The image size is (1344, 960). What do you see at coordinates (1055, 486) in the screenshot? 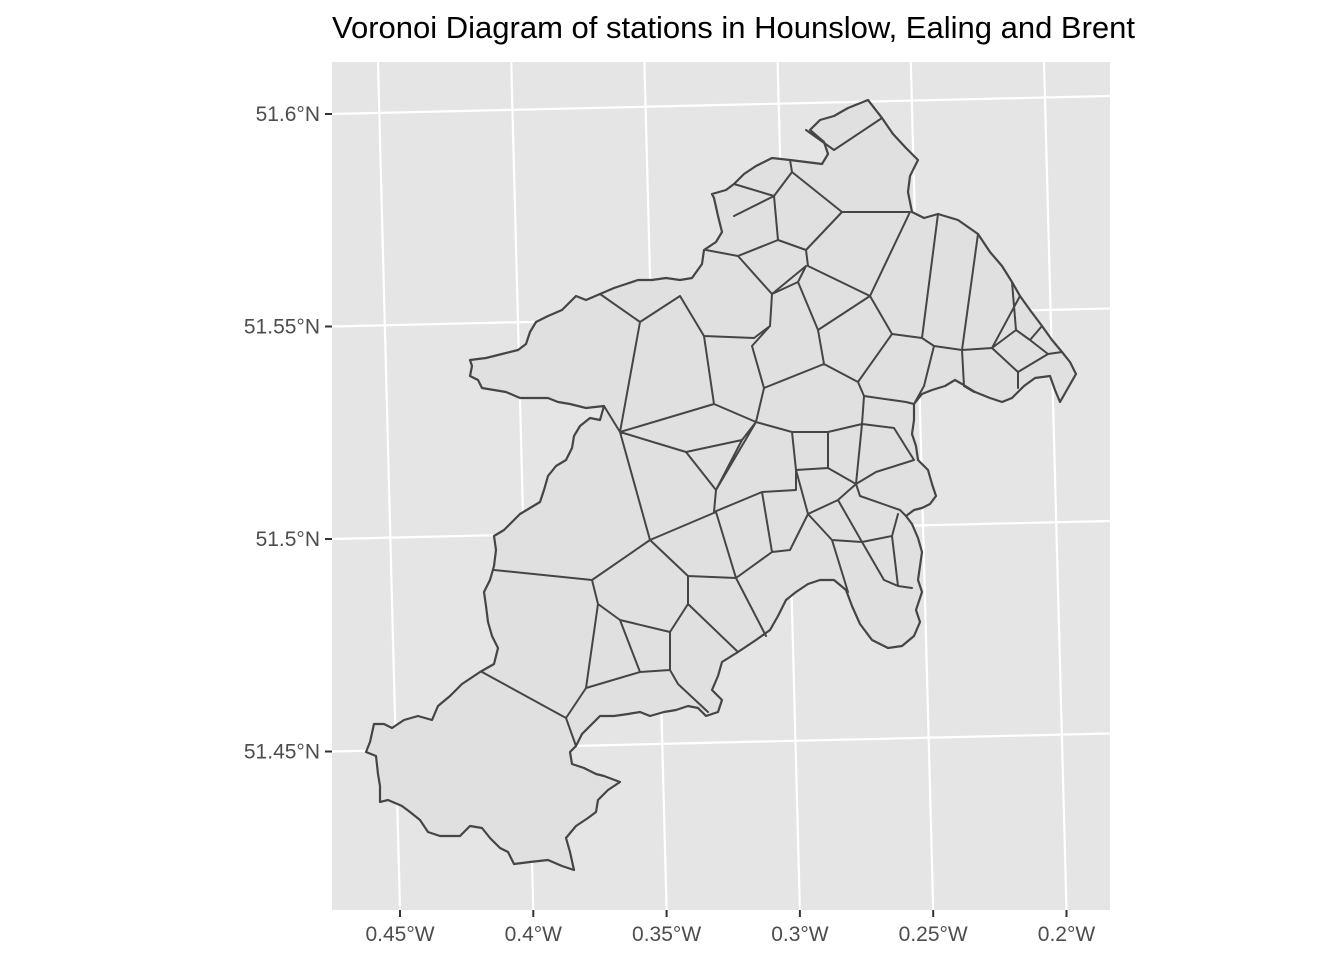
I see `meridian-gridline` at bounding box center [1055, 486].